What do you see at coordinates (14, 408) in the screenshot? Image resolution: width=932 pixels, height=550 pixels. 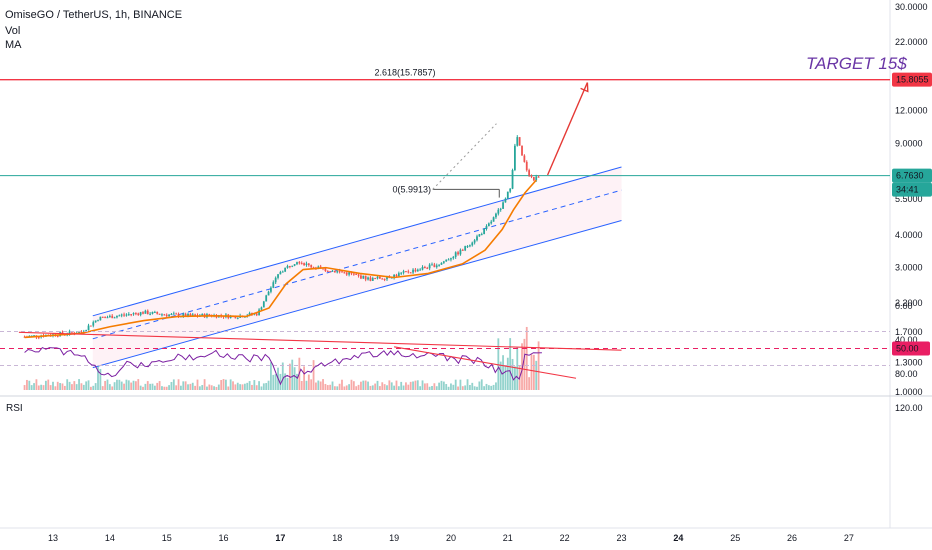 I see `rsi-indicator-label: RSI` at bounding box center [14, 408].